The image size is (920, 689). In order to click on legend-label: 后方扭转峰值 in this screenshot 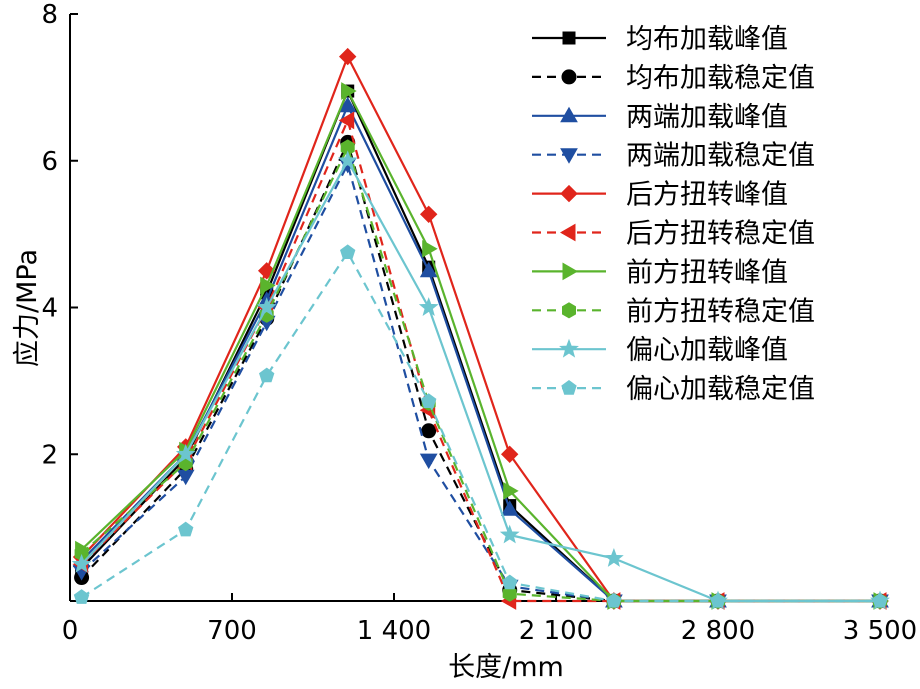, I will do `click(707, 195)`.